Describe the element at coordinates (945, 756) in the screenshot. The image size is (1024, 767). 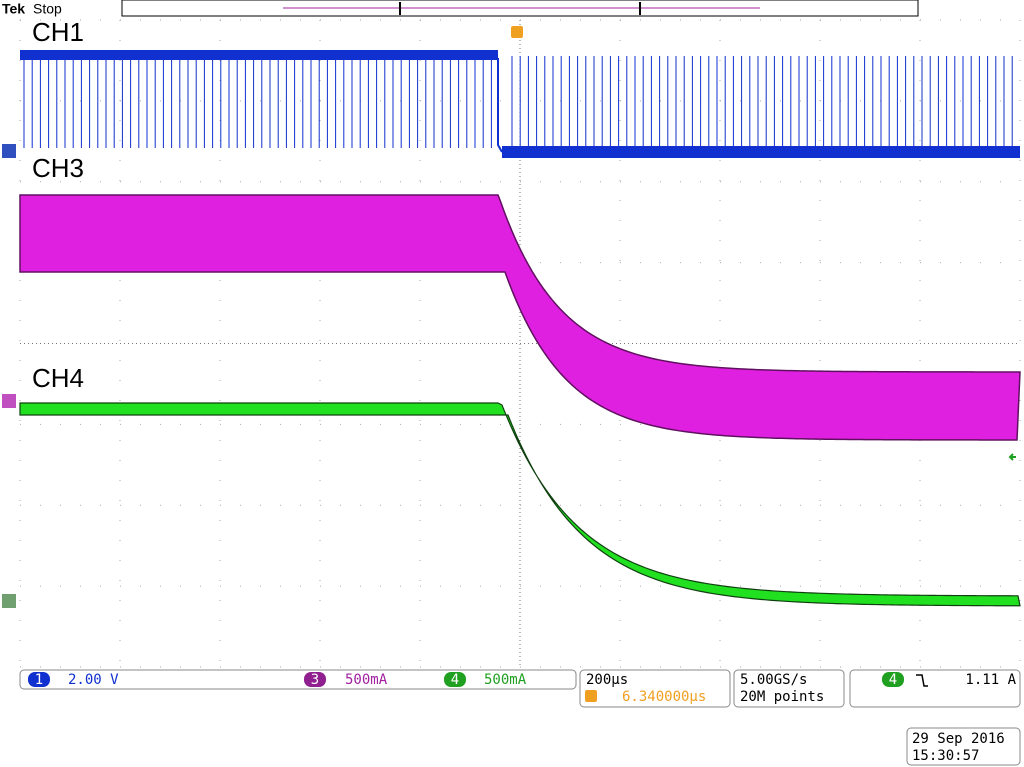
I see `time: 15:30:57` at that location.